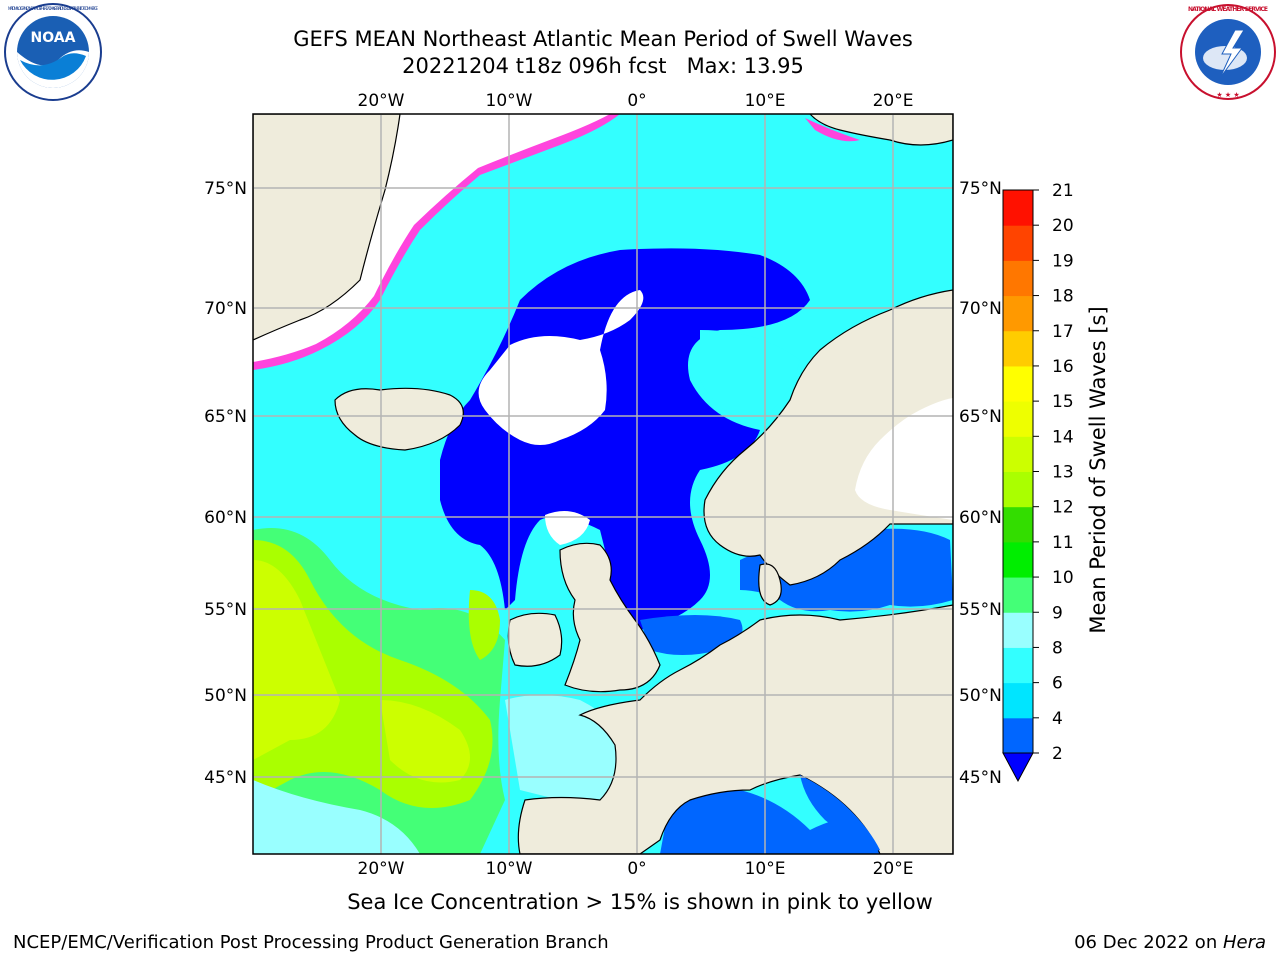  I want to click on lat-label-65n-right: 65°N, so click(980, 417).